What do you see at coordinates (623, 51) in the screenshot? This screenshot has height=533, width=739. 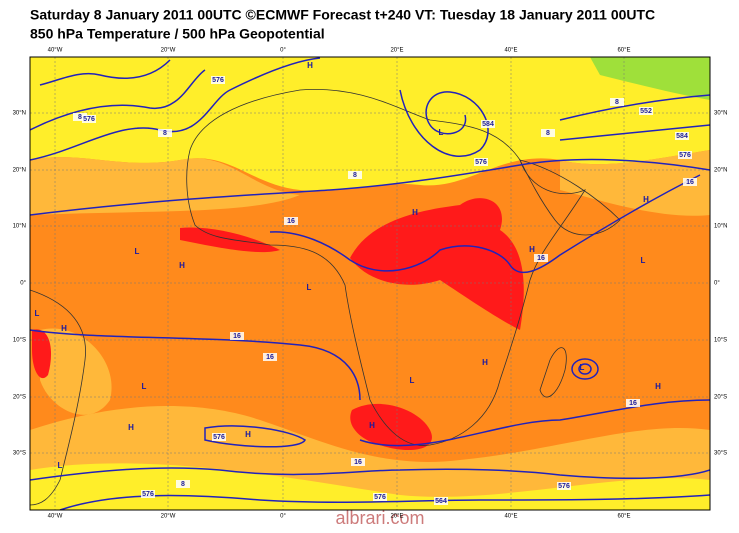 I see `lon-label: 60°E` at bounding box center [623, 51].